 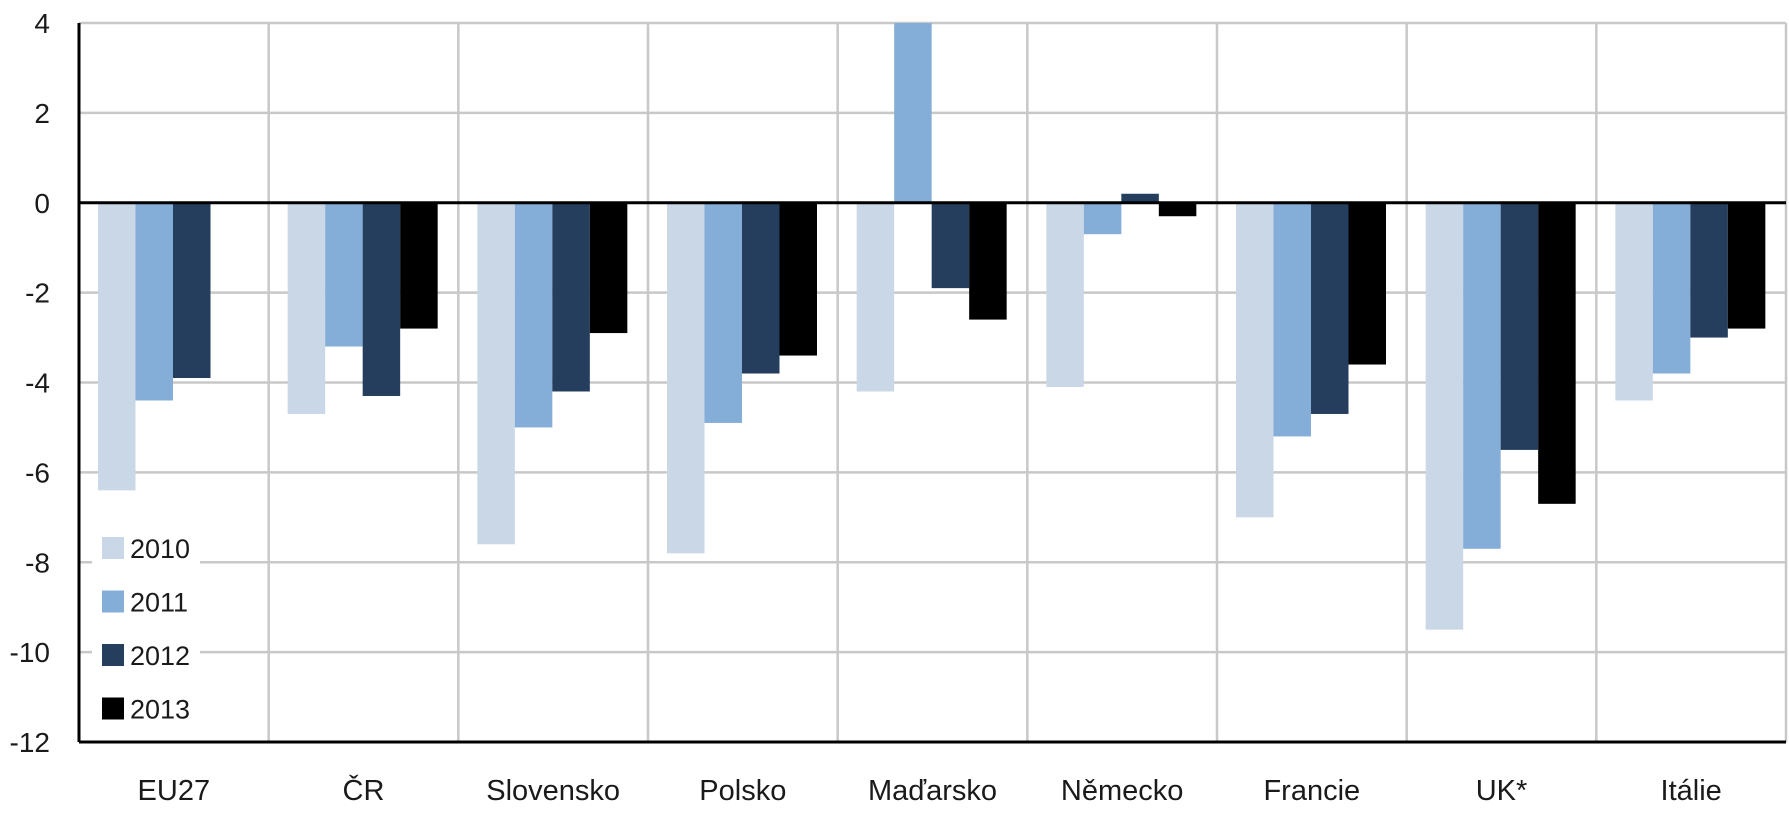 What do you see at coordinates (160, 549) in the screenshot?
I see `legend-label: 2010` at bounding box center [160, 549].